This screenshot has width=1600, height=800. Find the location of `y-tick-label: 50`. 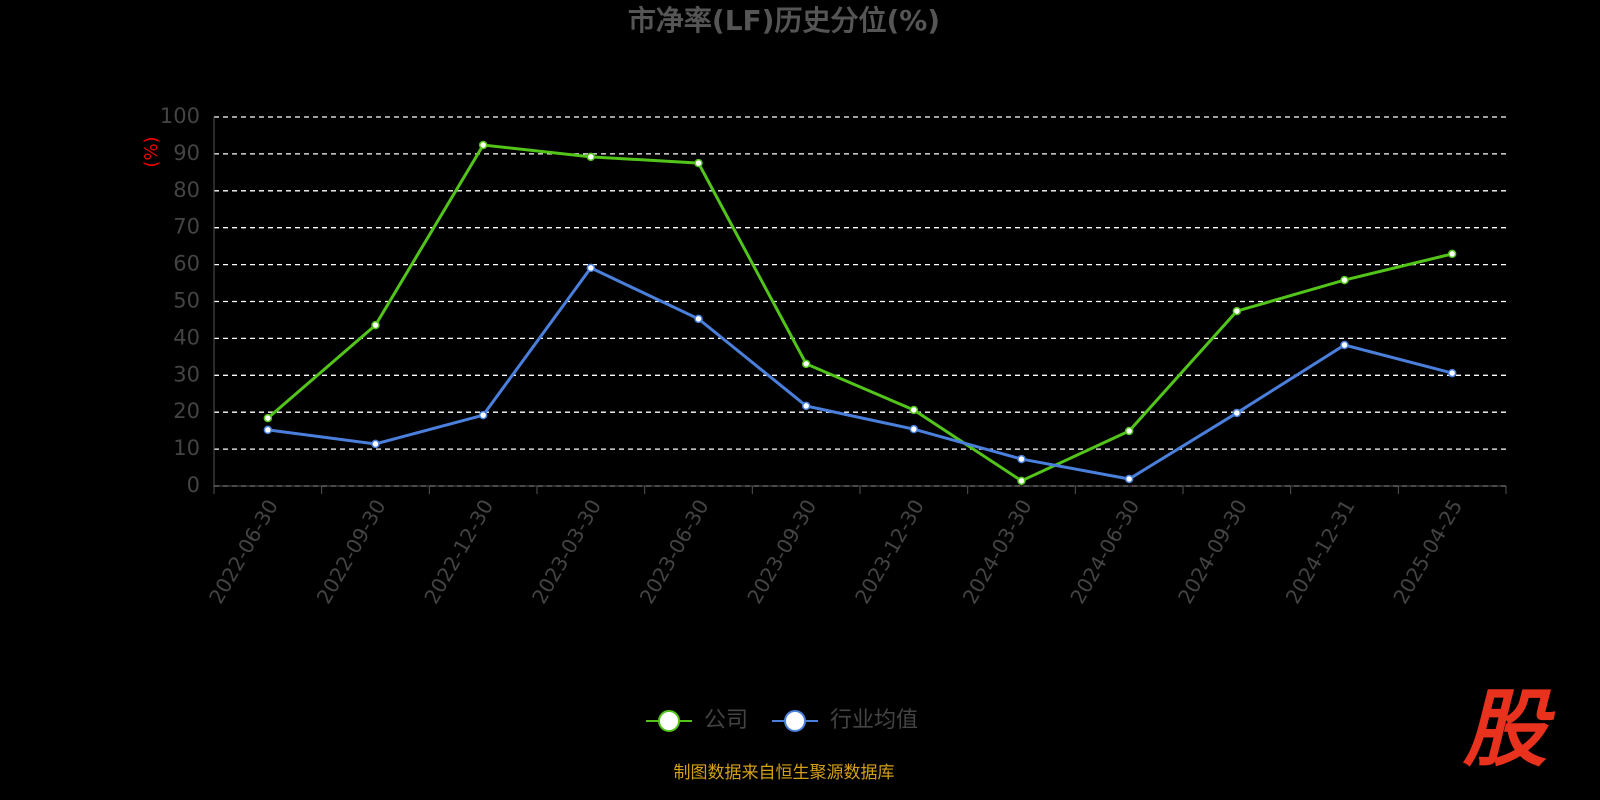

y-tick-label: 50 is located at coordinates (186, 301).